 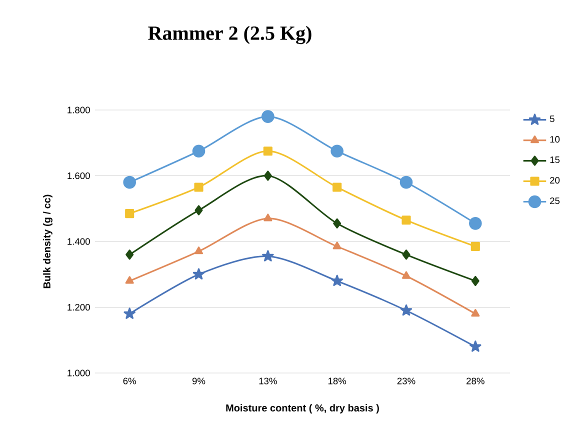 What do you see at coordinates (555, 160) in the screenshot?
I see `legend-label: 15` at bounding box center [555, 160].